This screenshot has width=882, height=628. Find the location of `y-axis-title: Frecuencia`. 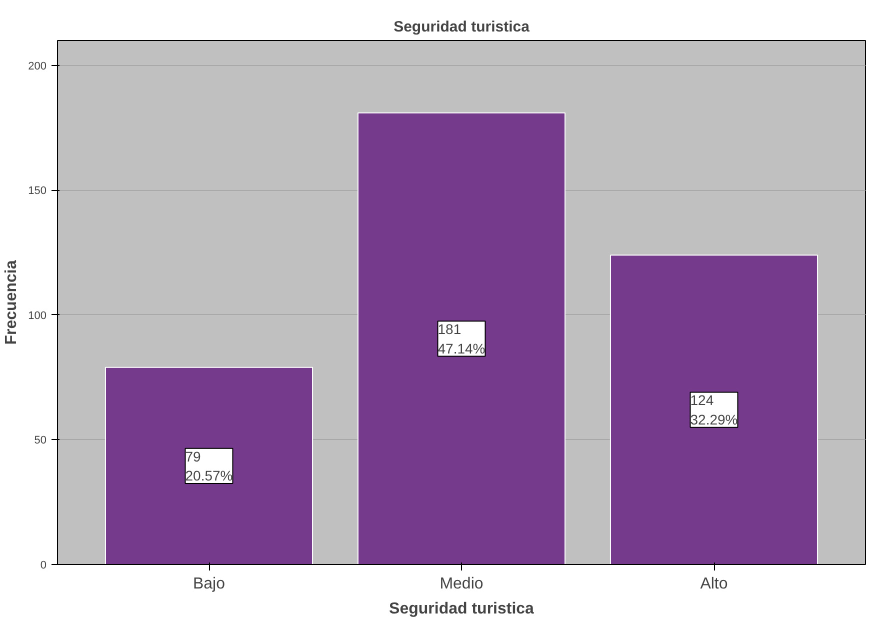

y-axis-title: Frecuencia is located at coordinates (11, 302).